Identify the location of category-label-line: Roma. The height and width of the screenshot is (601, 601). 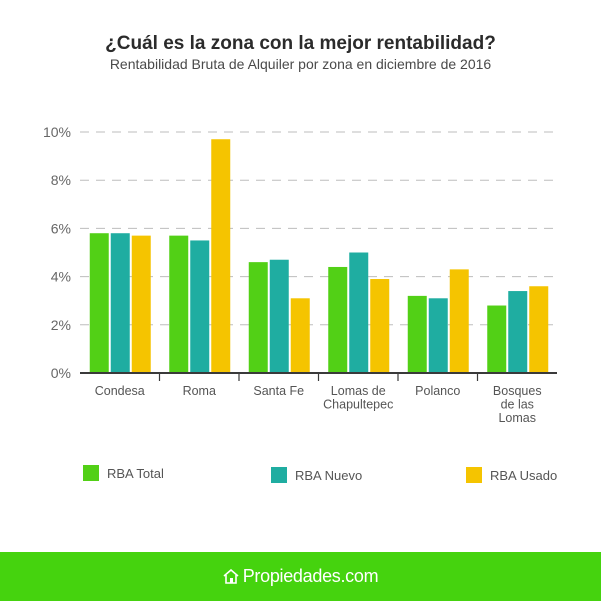
(199, 391).